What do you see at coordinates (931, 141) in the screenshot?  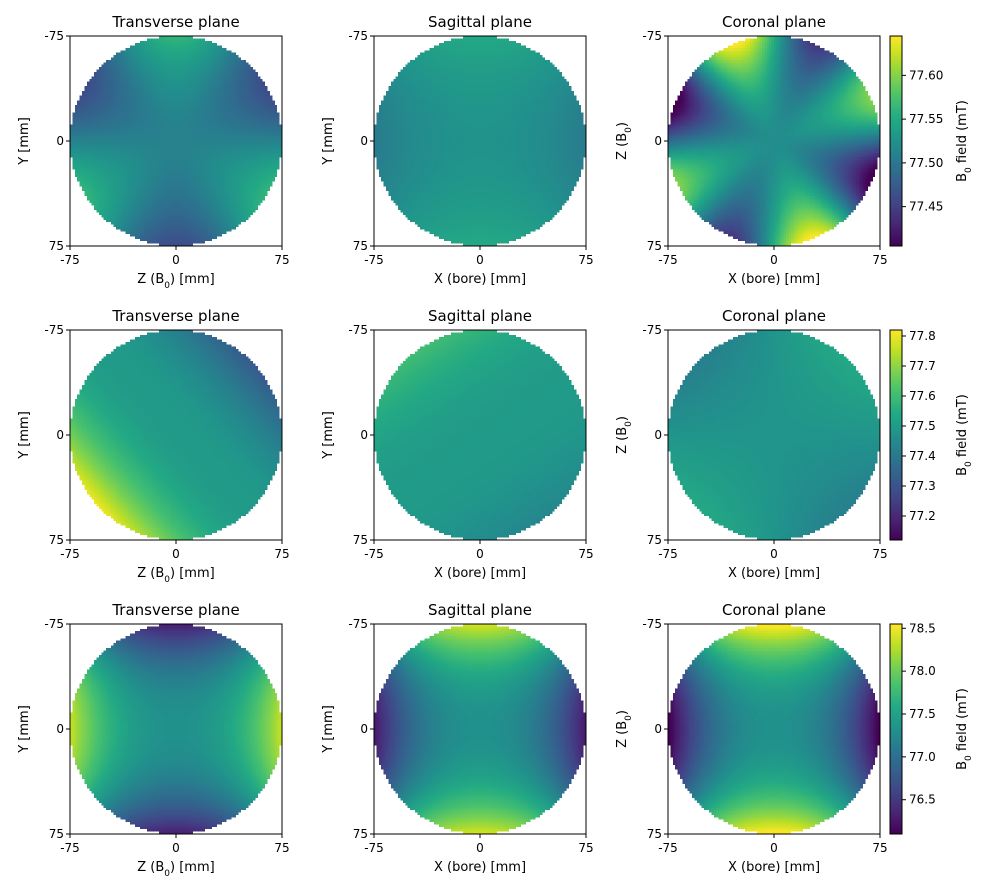 I see `colorbar: 77.45 77.50 77.55 77.60 B0 field (mT)` at bounding box center [931, 141].